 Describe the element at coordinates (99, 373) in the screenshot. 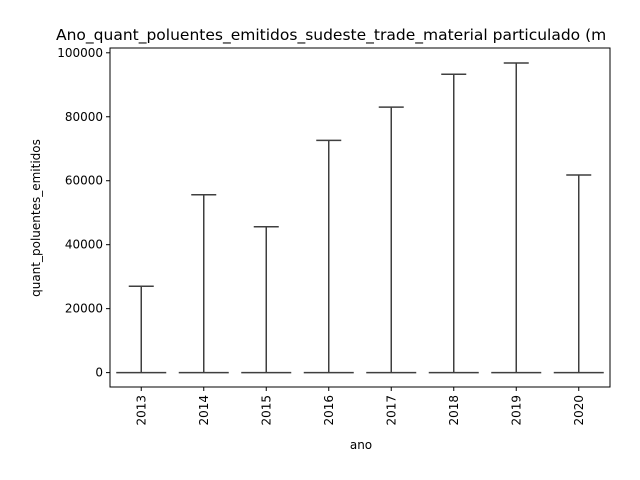

I see `y-tick-label: 0` at that location.